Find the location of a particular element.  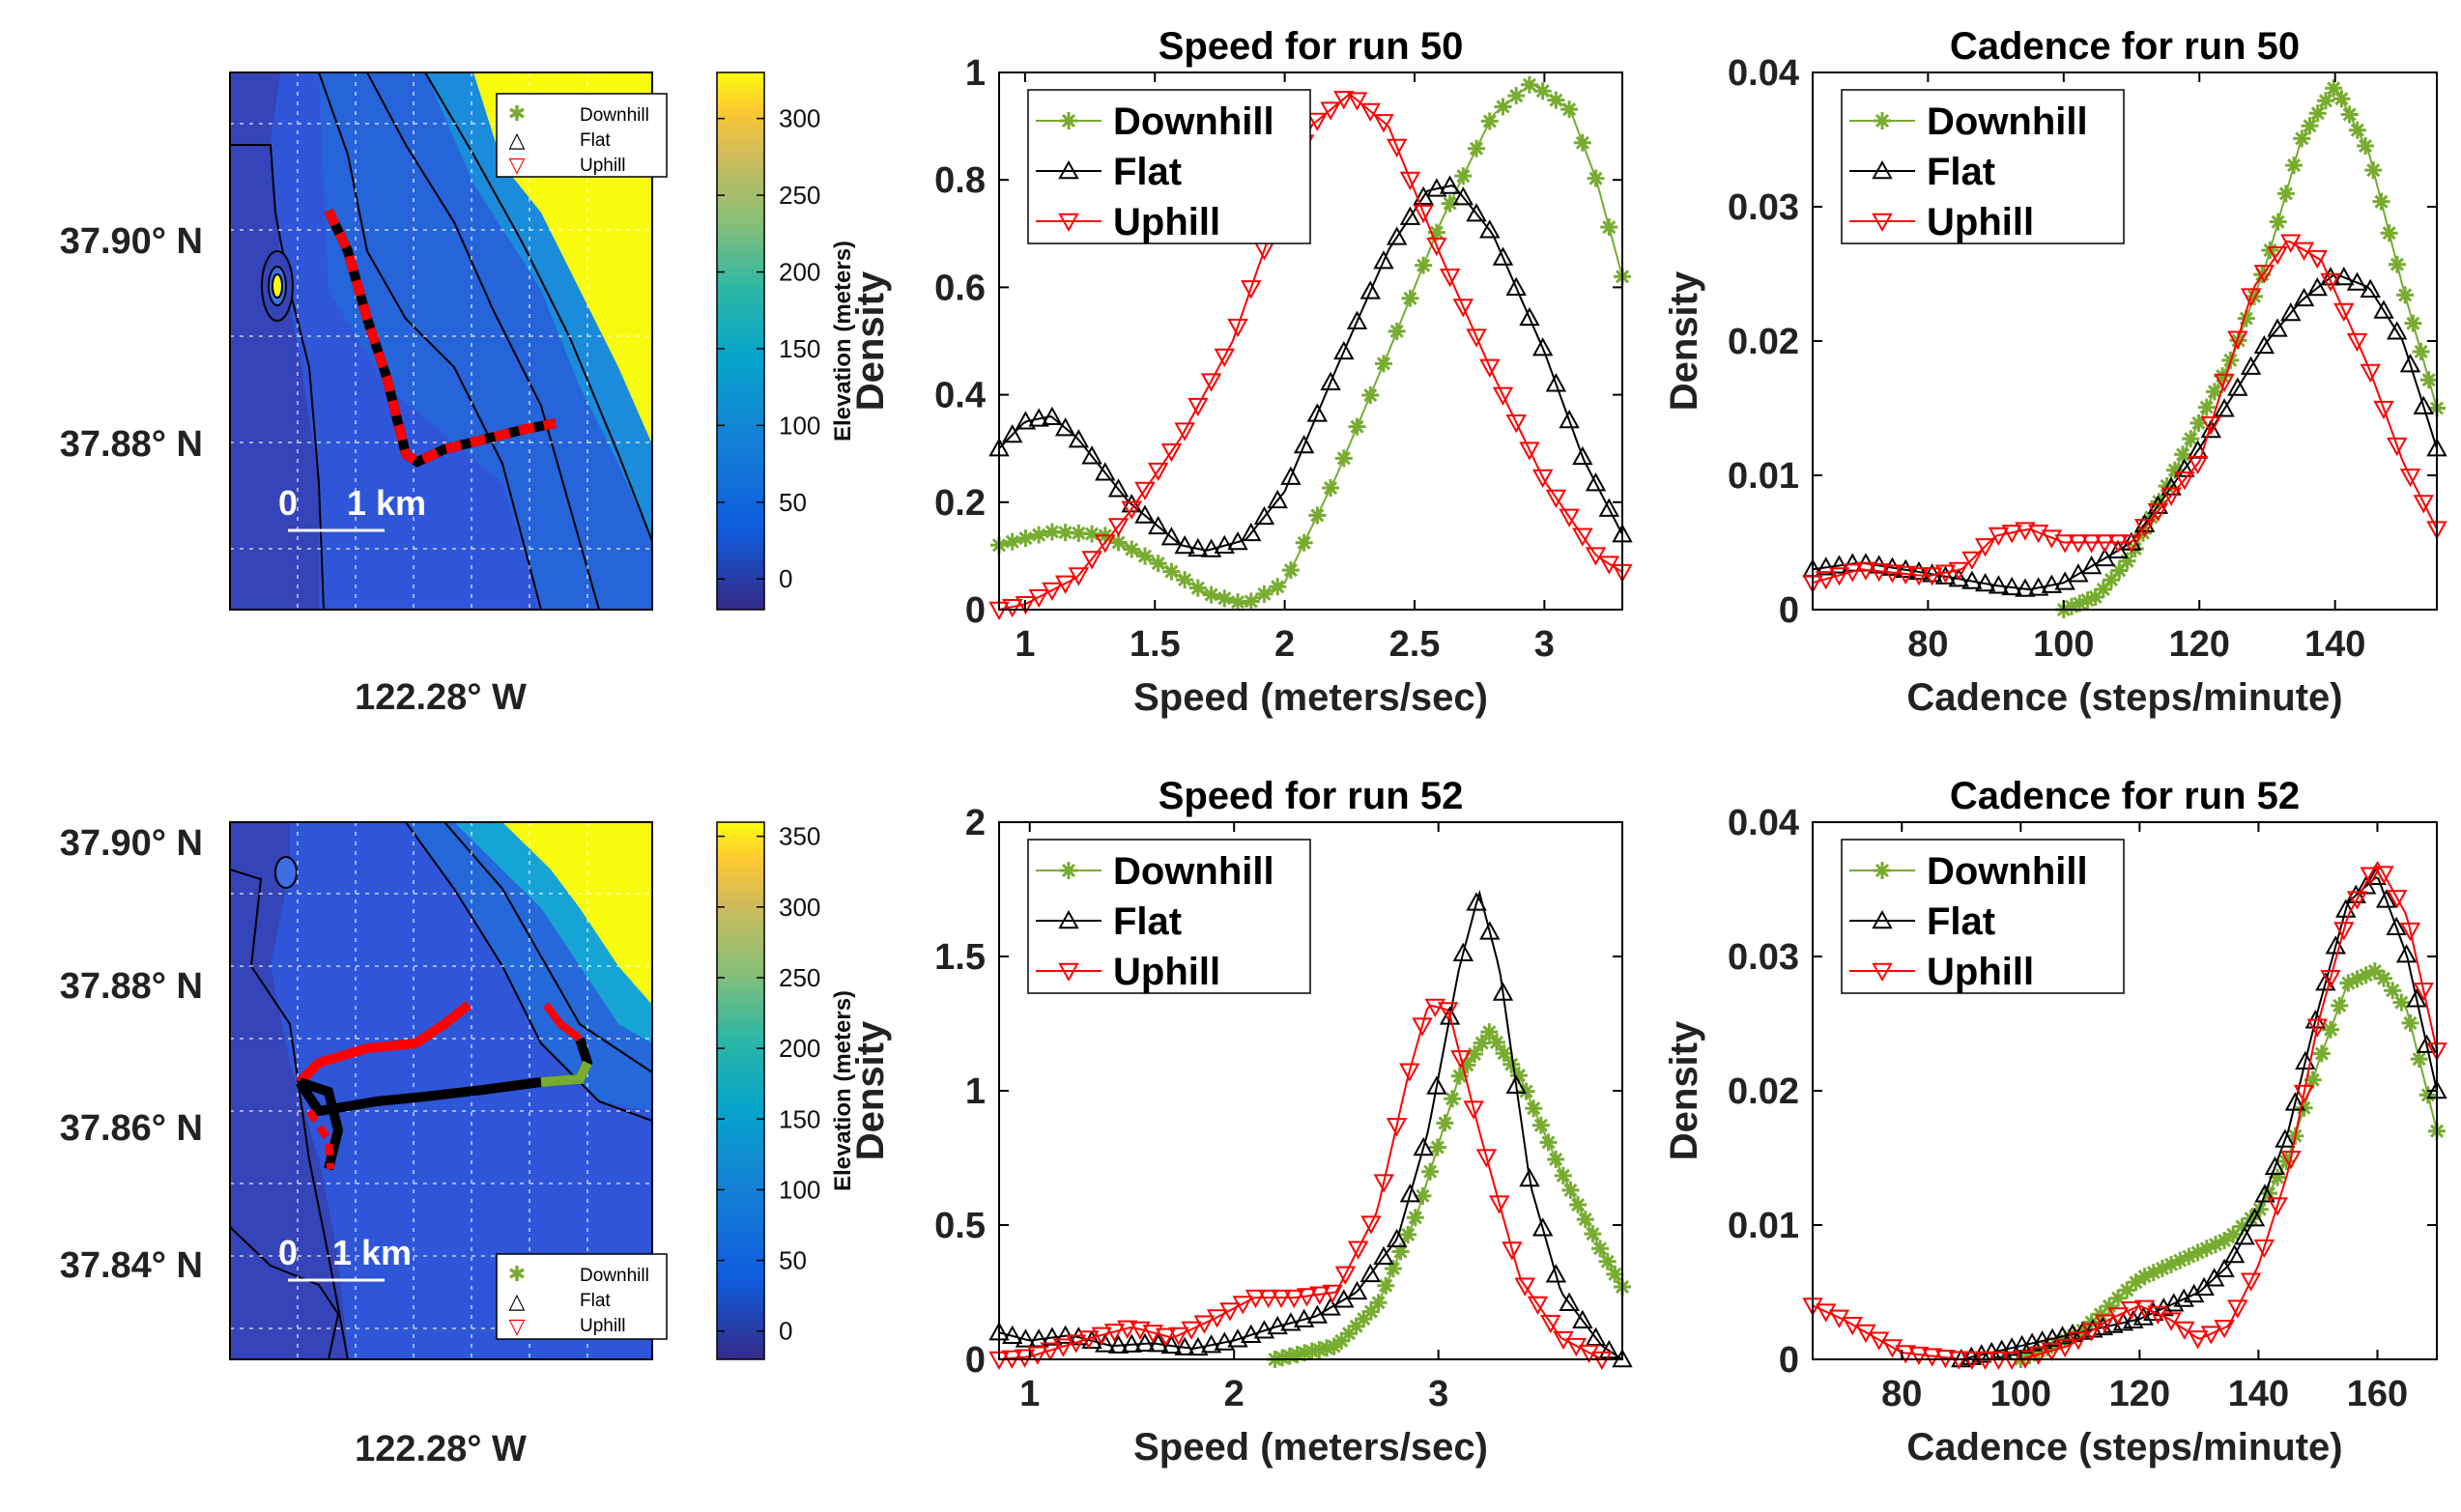

map-frame is located at coordinates (441, 1090).